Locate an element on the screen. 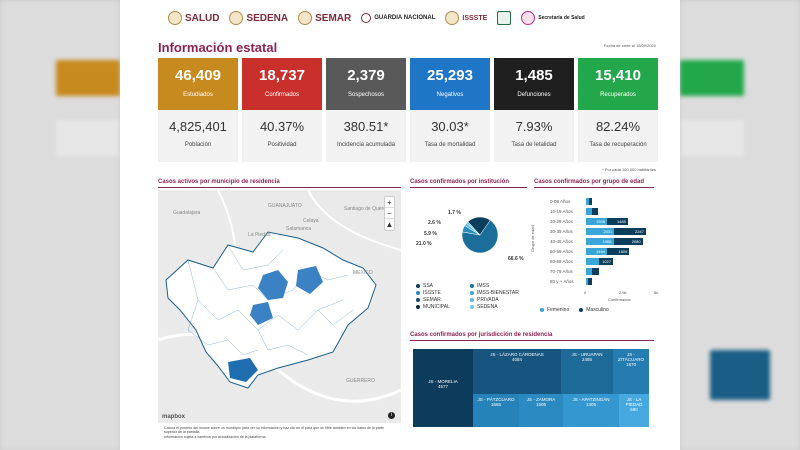  kpi-top: 46,409 Estudiados is located at coordinates (198, 84).